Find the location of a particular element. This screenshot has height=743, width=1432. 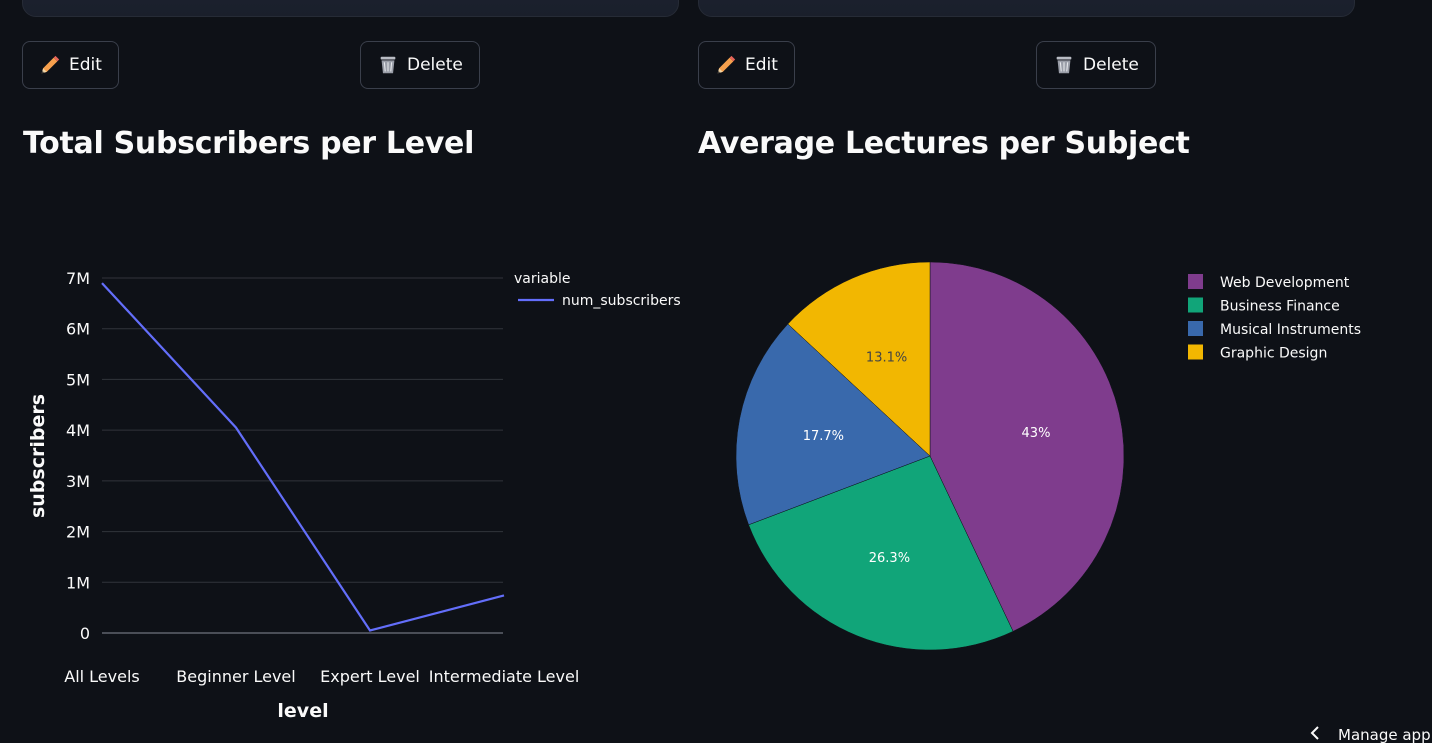

x-tick-label: Beginner Level is located at coordinates (235, 676).